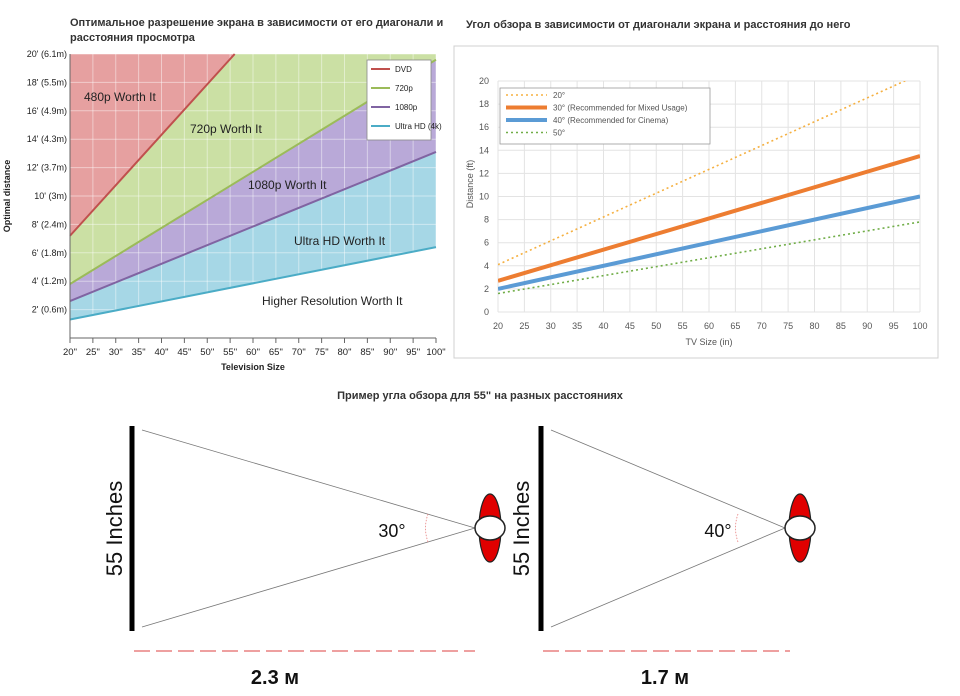 The image size is (960, 696). Describe the element at coordinates (276, 352) in the screenshot. I see `chart1-x-tick-label: 65"` at that location.